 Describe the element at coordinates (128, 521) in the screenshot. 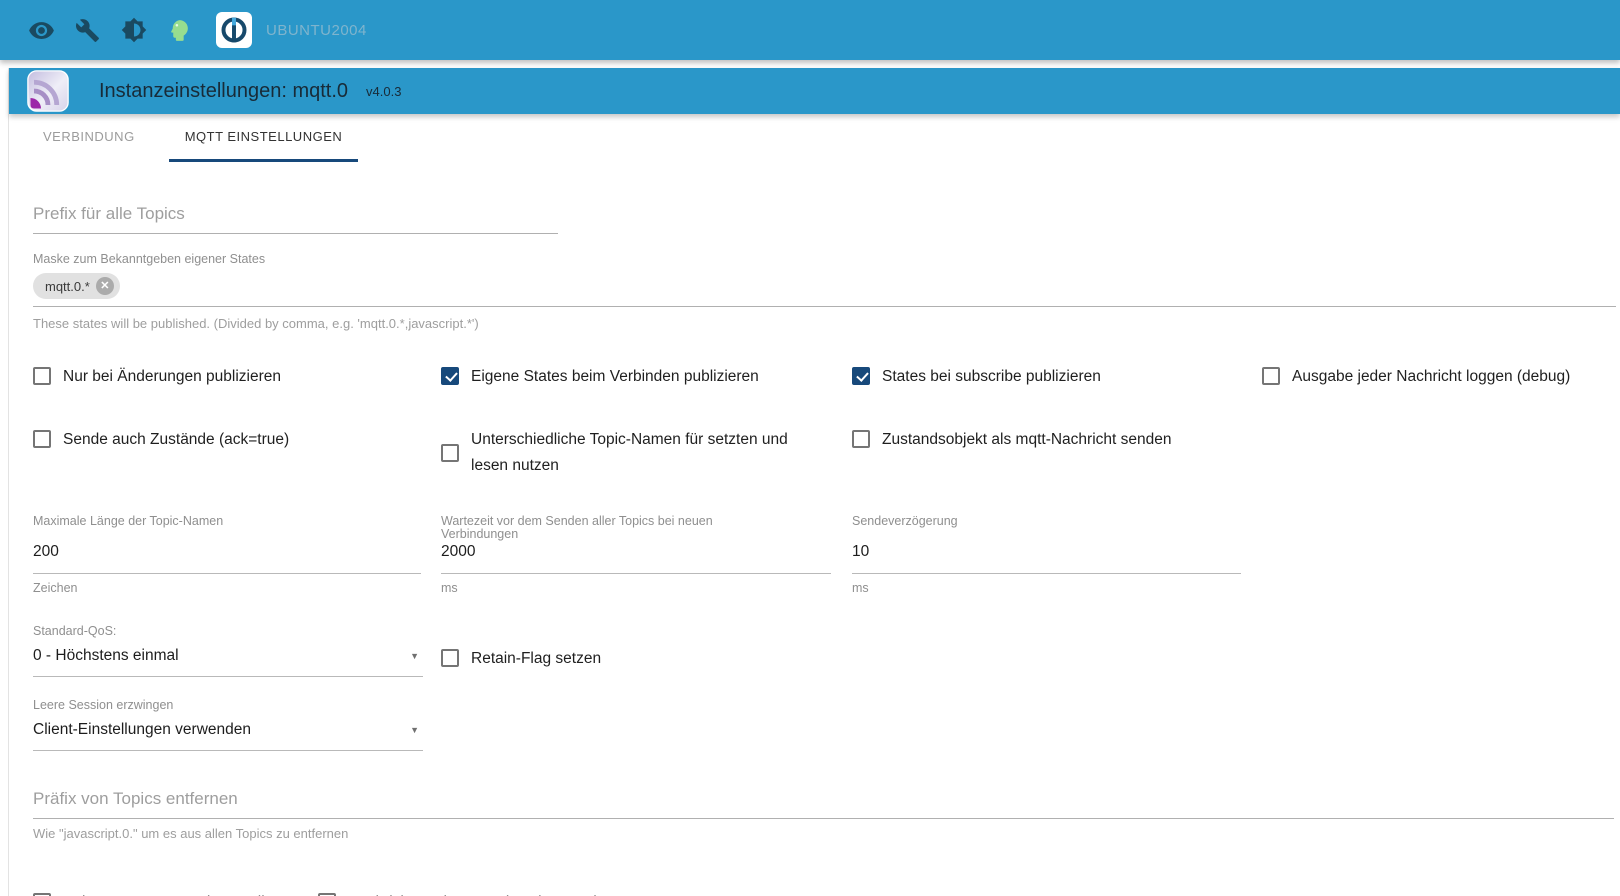

I see `field-label: Maximale Länge der Topic-Namen` at that location.